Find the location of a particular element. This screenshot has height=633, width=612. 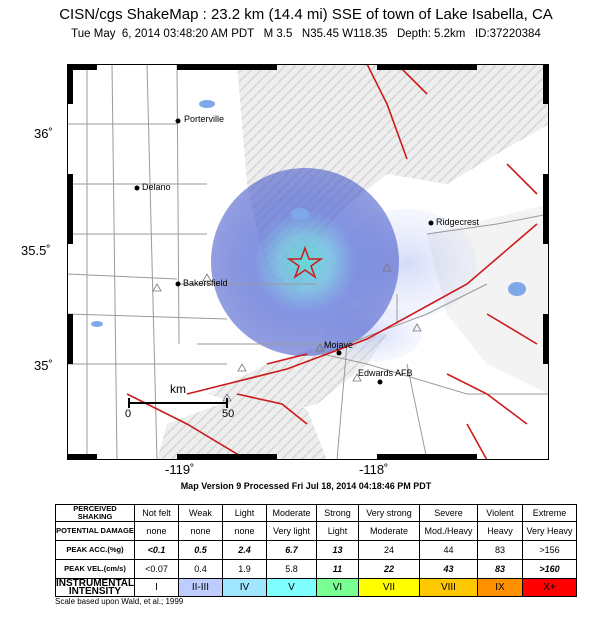

legend-vel: 11 is located at coordinates (337, 569).